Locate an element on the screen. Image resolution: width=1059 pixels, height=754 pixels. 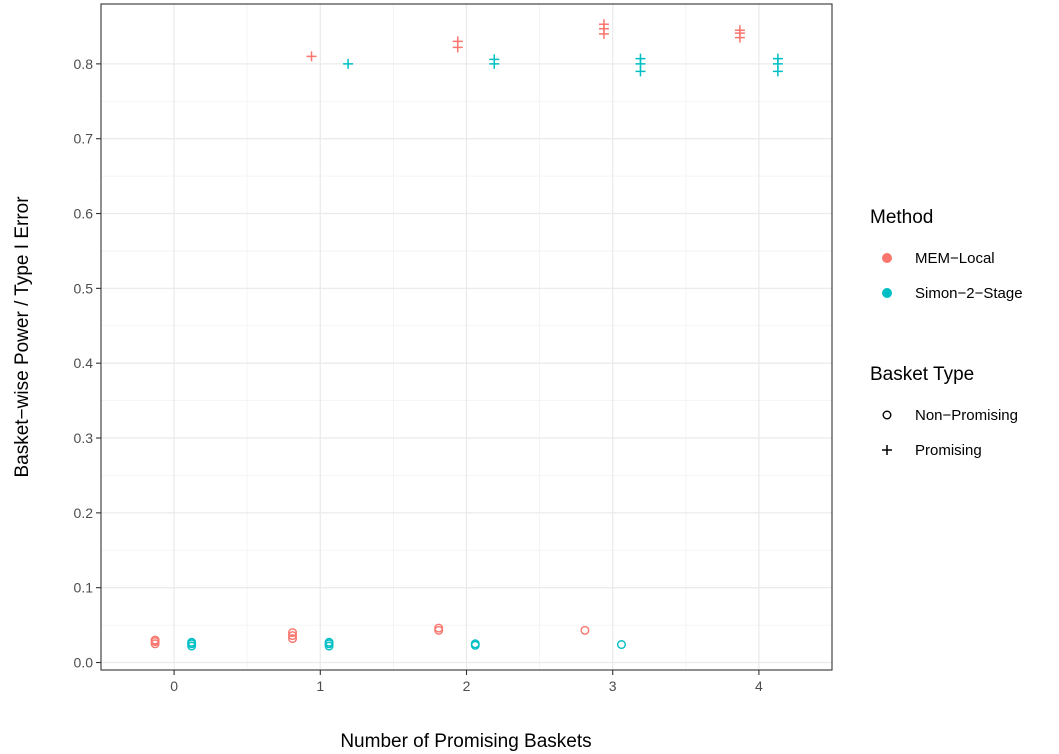
legend-2: Basket Type Non−Promising Promising is located at coordinates (944, 411).